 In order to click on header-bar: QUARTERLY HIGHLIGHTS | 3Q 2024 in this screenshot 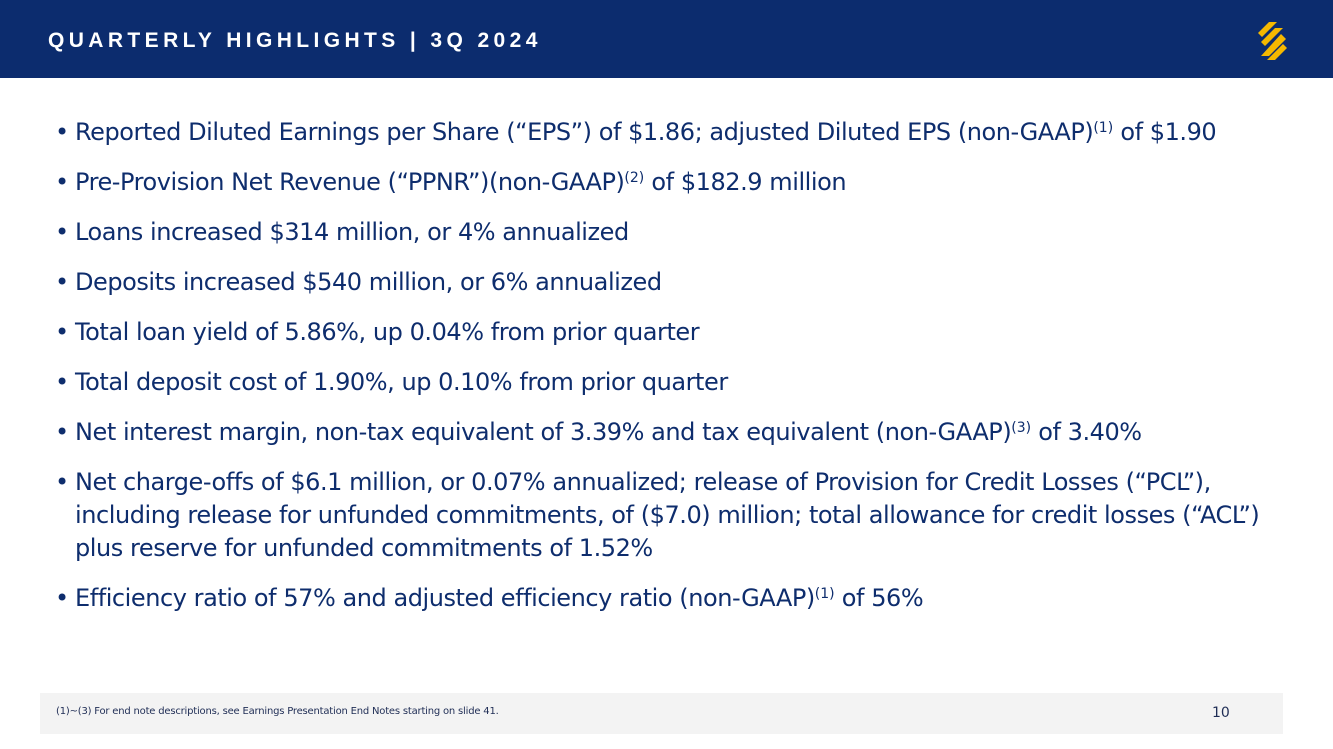, I will do `click(666, 39)`.